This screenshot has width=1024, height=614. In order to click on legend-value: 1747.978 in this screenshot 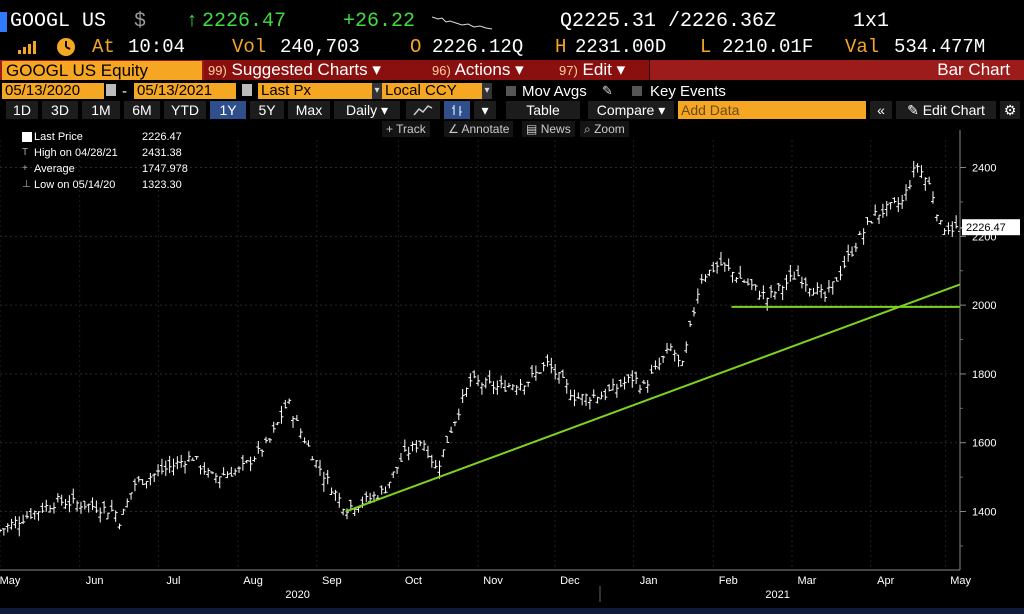, I will do `click(165, 169)`.